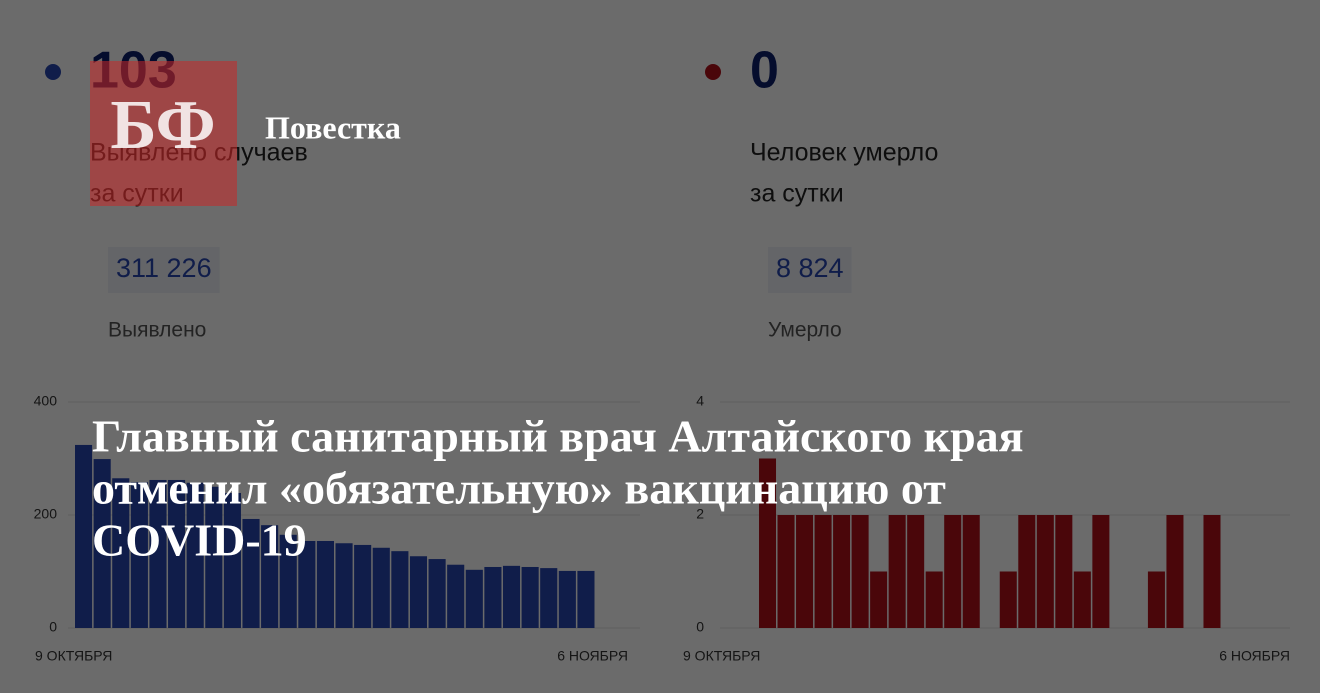  What do you see at coordinates (519, 488) in the screenshot?
I see `headline: отменил «обязательную» вакцинацию от` at bounding box center [519, 488].